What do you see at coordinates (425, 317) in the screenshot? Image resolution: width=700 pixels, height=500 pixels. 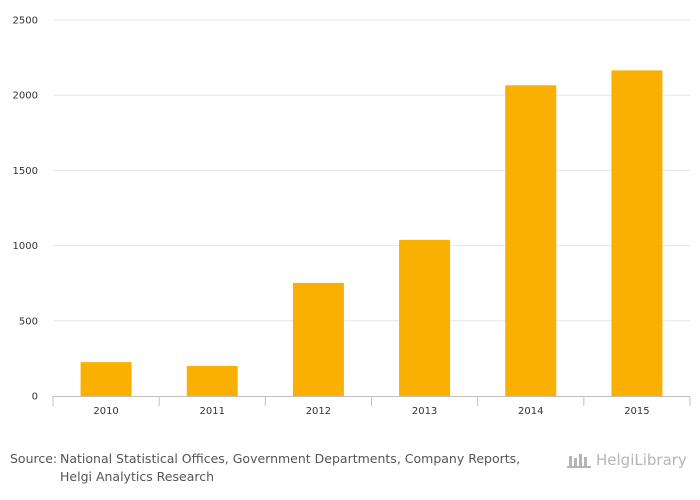 I see `bar-2013` at bounding box center [425, 317].